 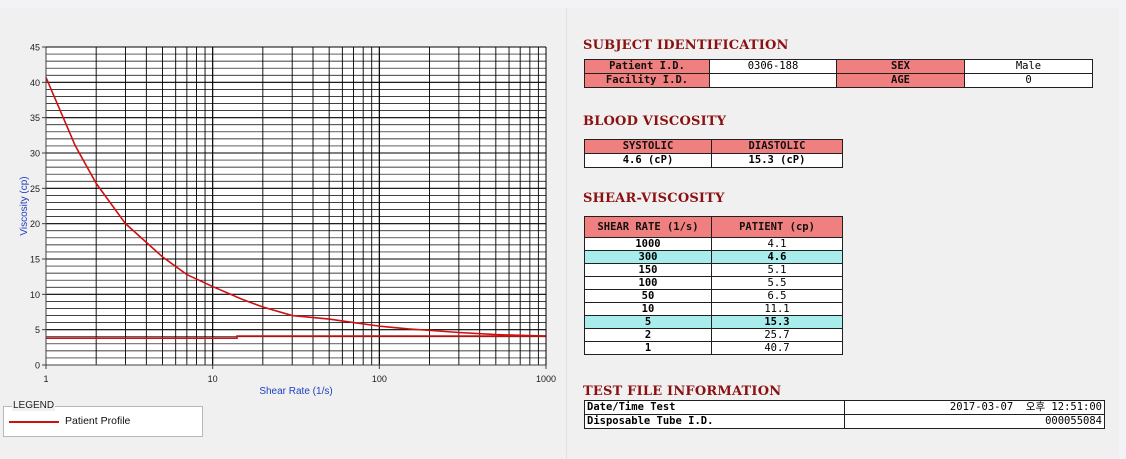 I want to click on tube-id-value: 000055084, so click(x=974, y=421).